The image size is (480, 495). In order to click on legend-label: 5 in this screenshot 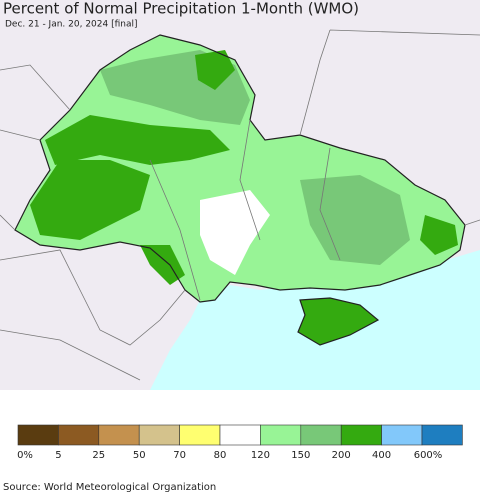, I will do `click(58, 455)`.